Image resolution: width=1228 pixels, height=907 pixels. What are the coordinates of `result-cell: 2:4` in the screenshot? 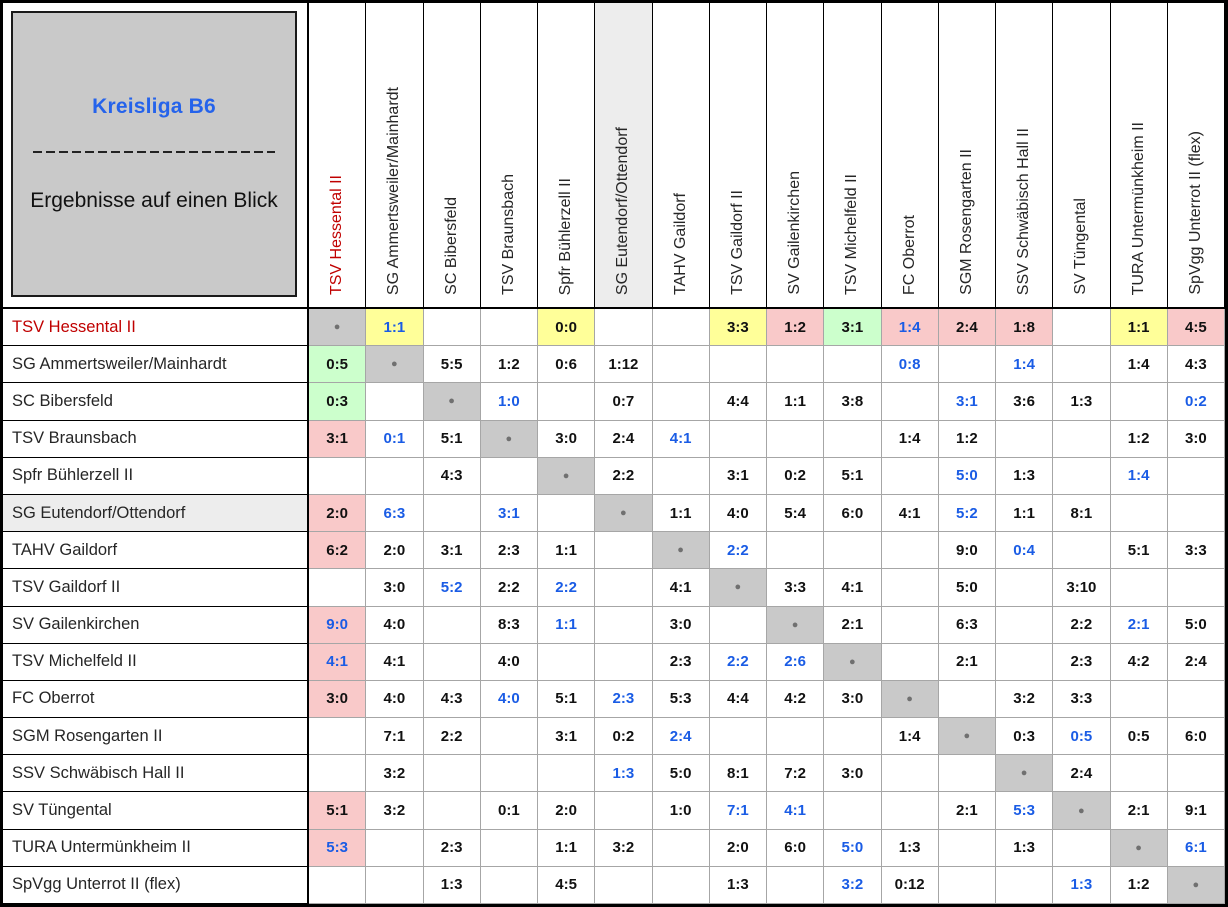 It's located at (681, 737).